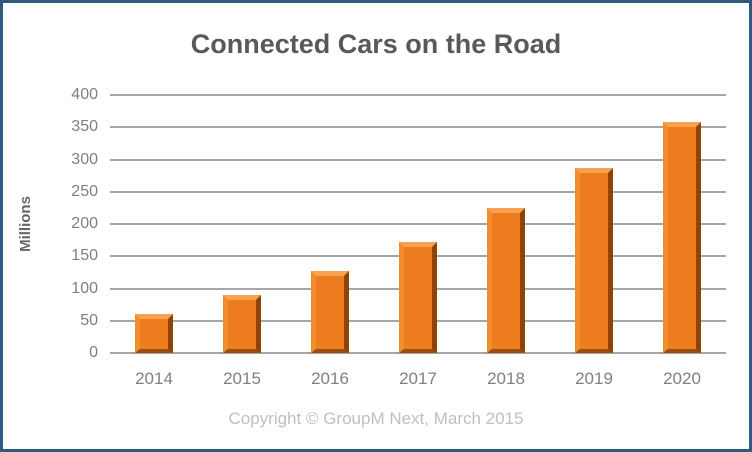  I want to click on chart-title: Connected Cars on the Road, so click(376, 44).